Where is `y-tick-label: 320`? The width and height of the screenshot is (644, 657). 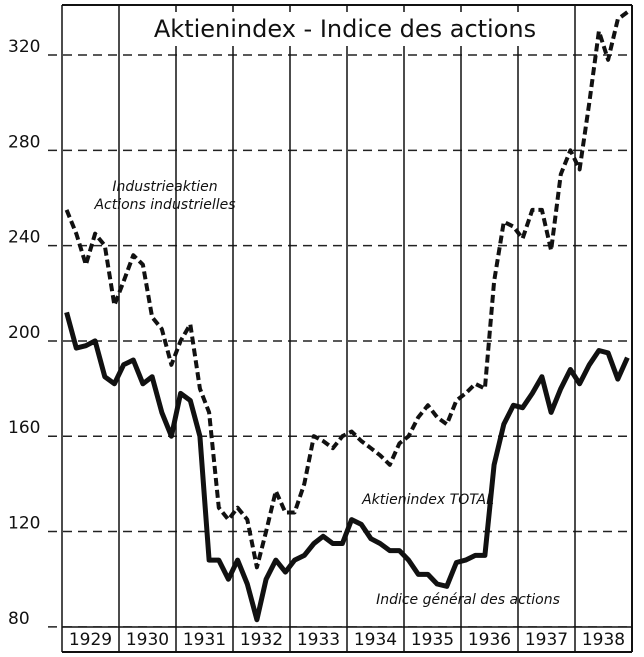
y-tick-label: 320 is located at coordinates (24, 47).